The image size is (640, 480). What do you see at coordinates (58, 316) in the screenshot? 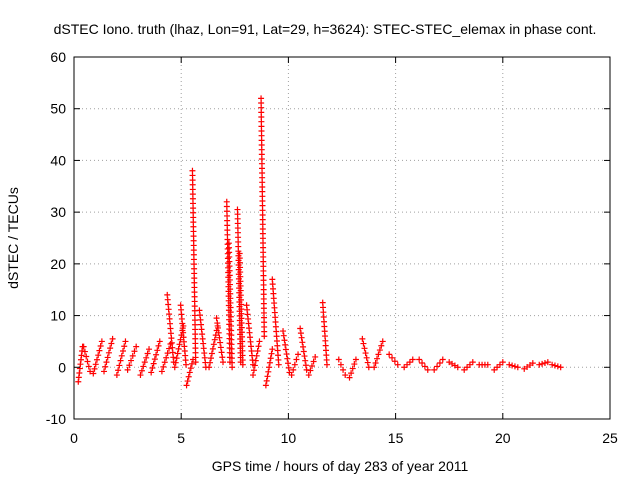
I see `y-tick-label: 10` at bounding box center [58, 316].